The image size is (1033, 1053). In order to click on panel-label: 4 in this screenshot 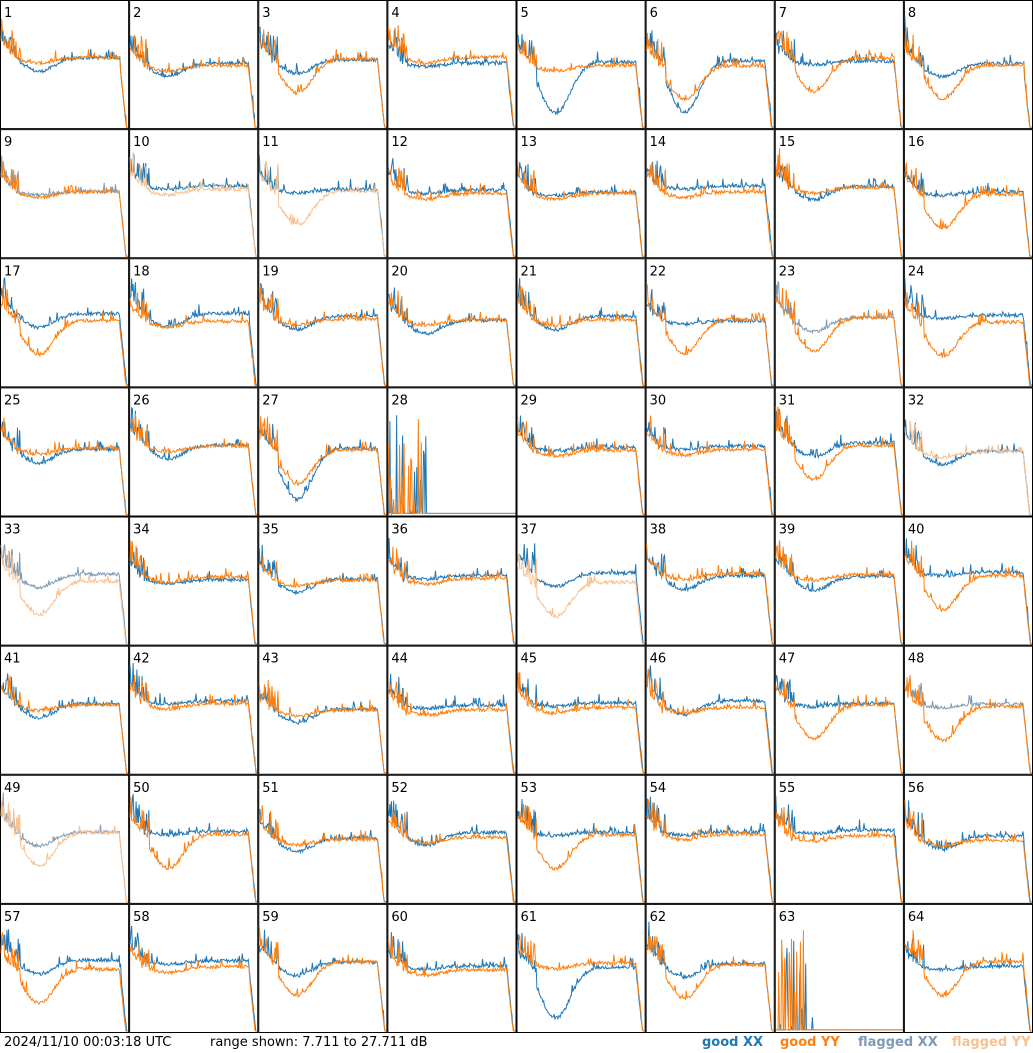, I will do `click(395, 13)`.